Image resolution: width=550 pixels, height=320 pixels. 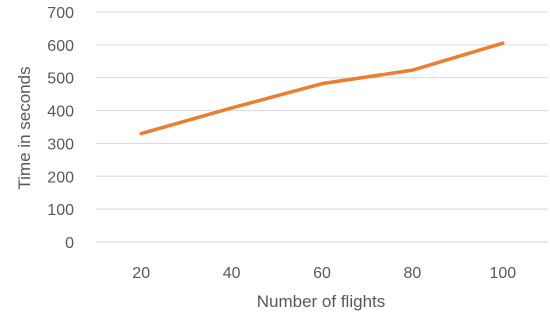 I want to click on x-tick-label: 20, so click(x=141, y=273).